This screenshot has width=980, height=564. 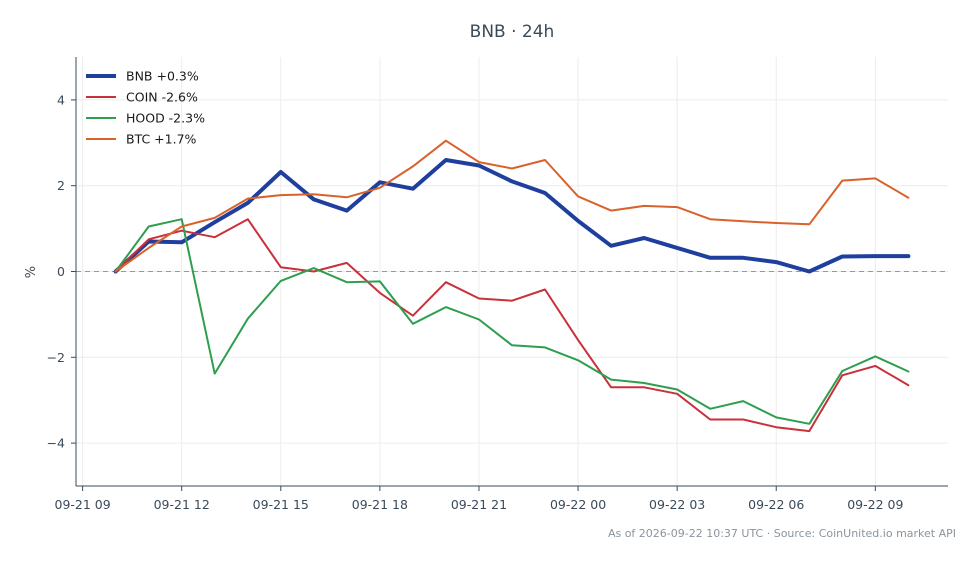 I want to click on y-axis-ticks: 4 2 0 −2 −4, so click(x=61, y=271).